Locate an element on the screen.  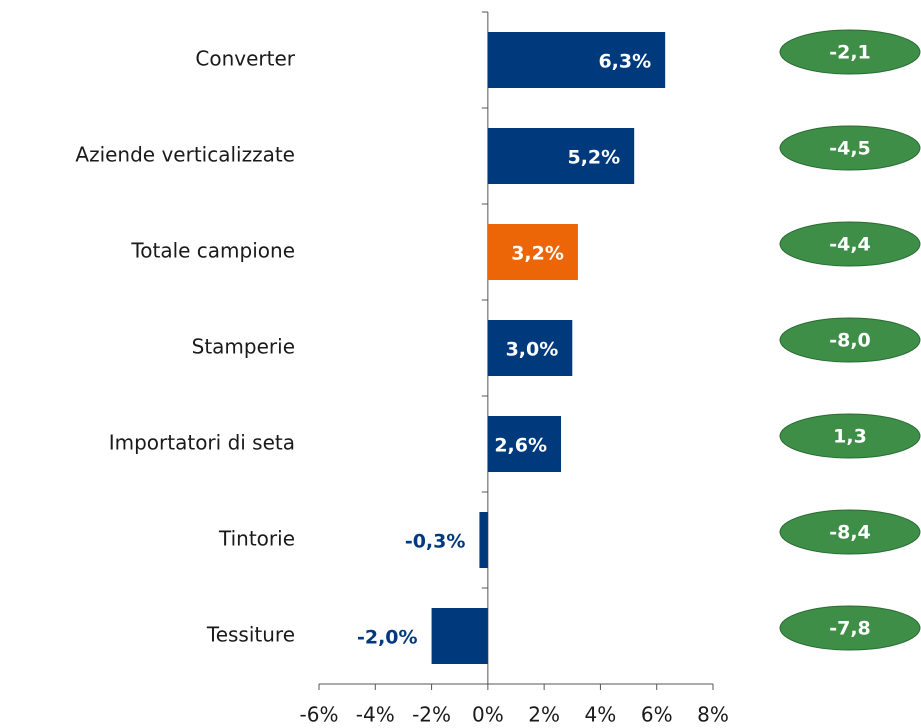
value-label: 6,3% is located at coordinates (624, 62).